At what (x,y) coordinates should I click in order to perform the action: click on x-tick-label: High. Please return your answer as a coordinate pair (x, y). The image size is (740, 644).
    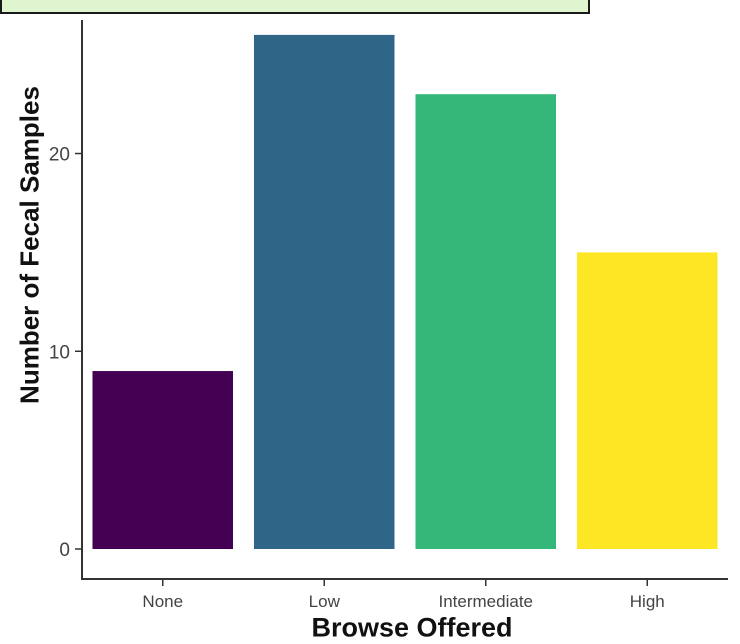
    Looking at the image, I should click on (647, 601).